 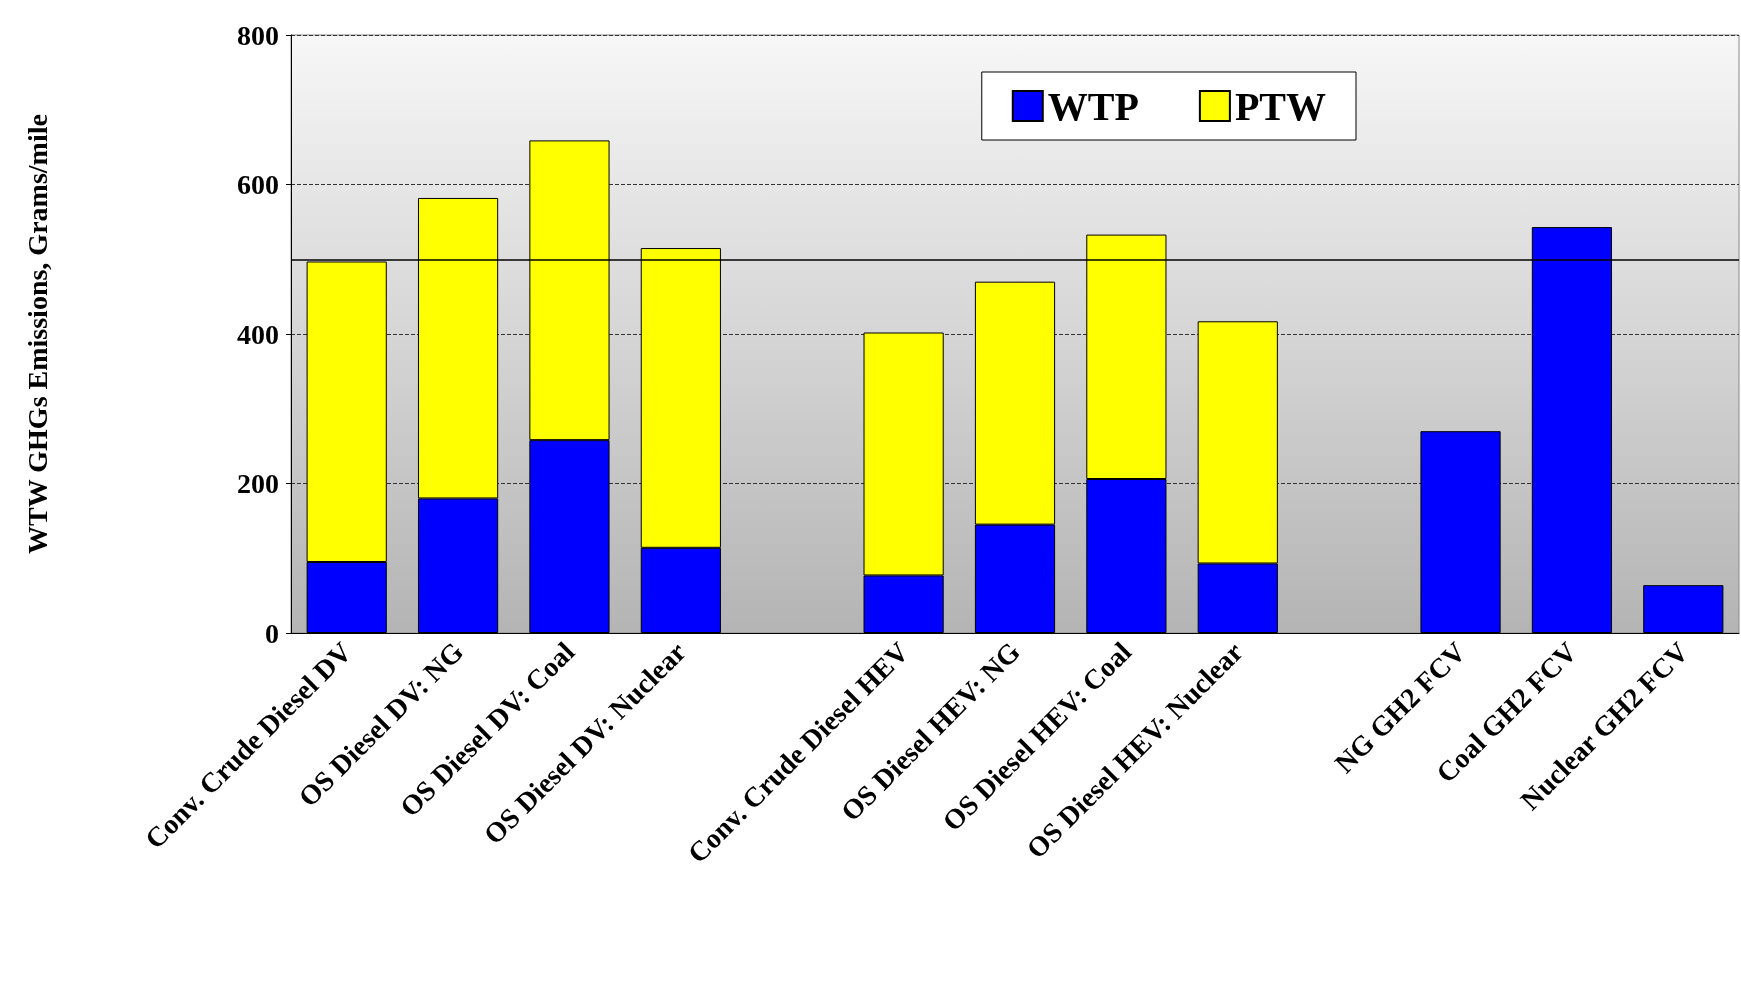 What do you see at coordinates (1280, 106) in the screenshot?
I see `legend-label: PTW` at bounding box center [1280, 106].